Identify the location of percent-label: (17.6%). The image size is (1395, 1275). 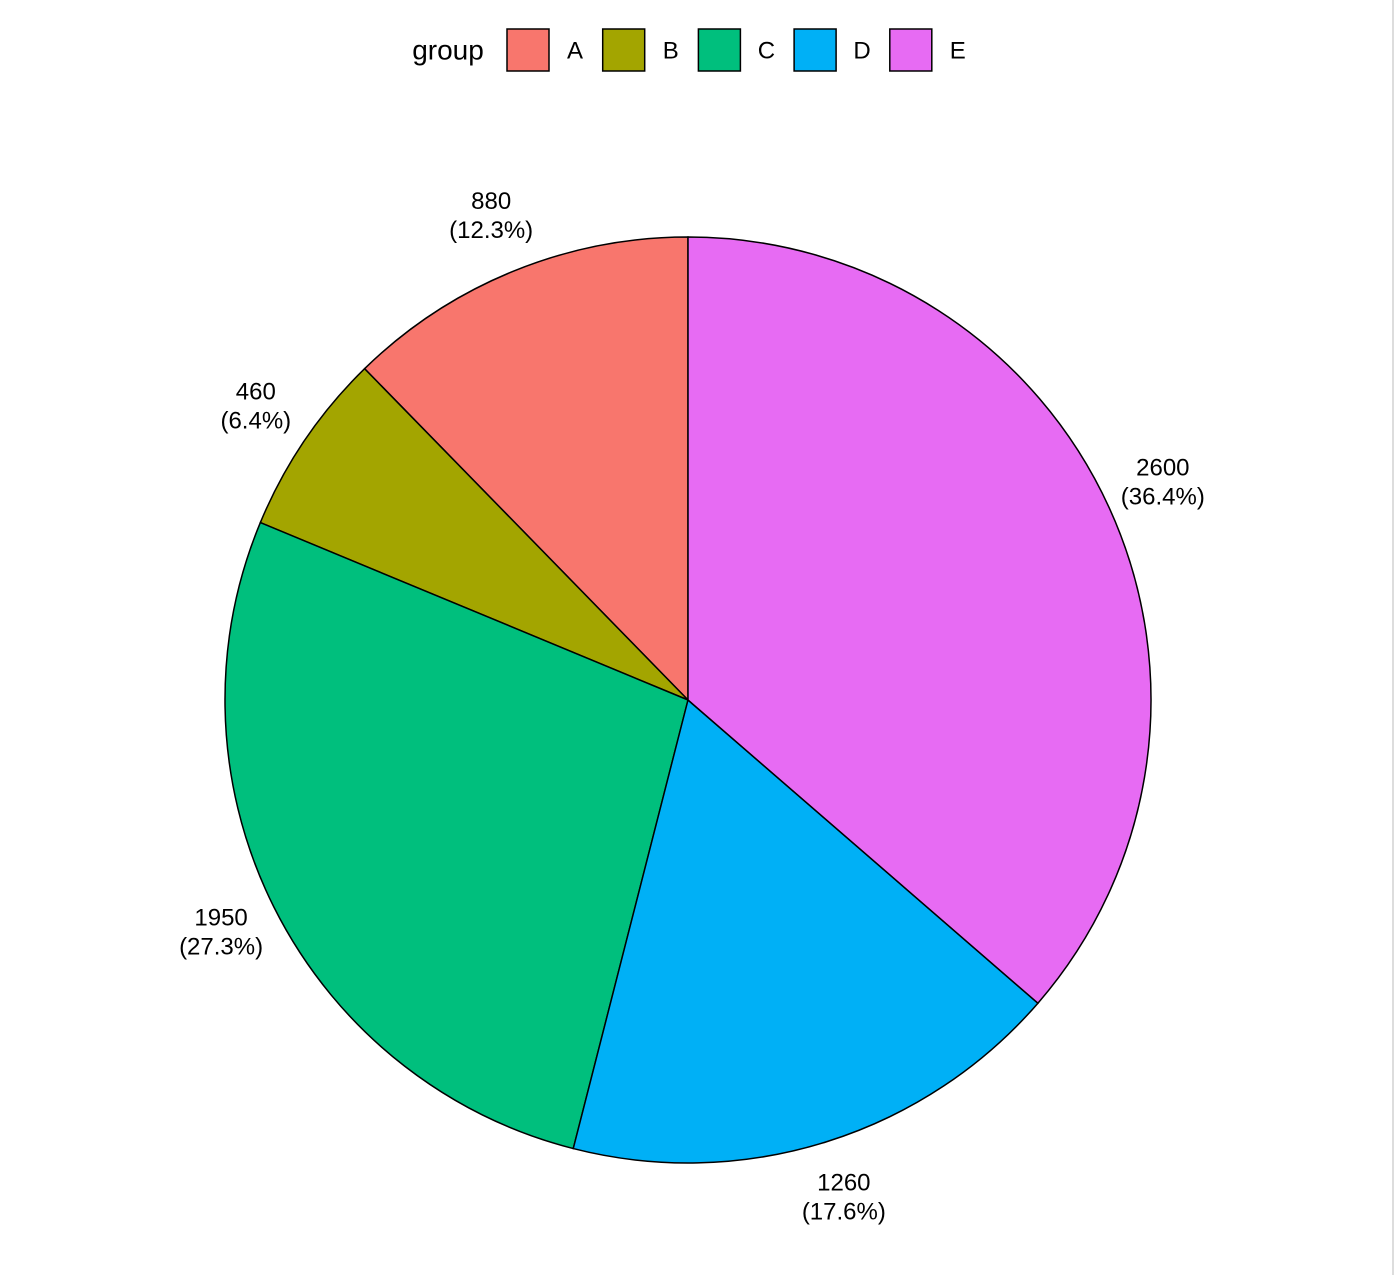
(844, 1212).